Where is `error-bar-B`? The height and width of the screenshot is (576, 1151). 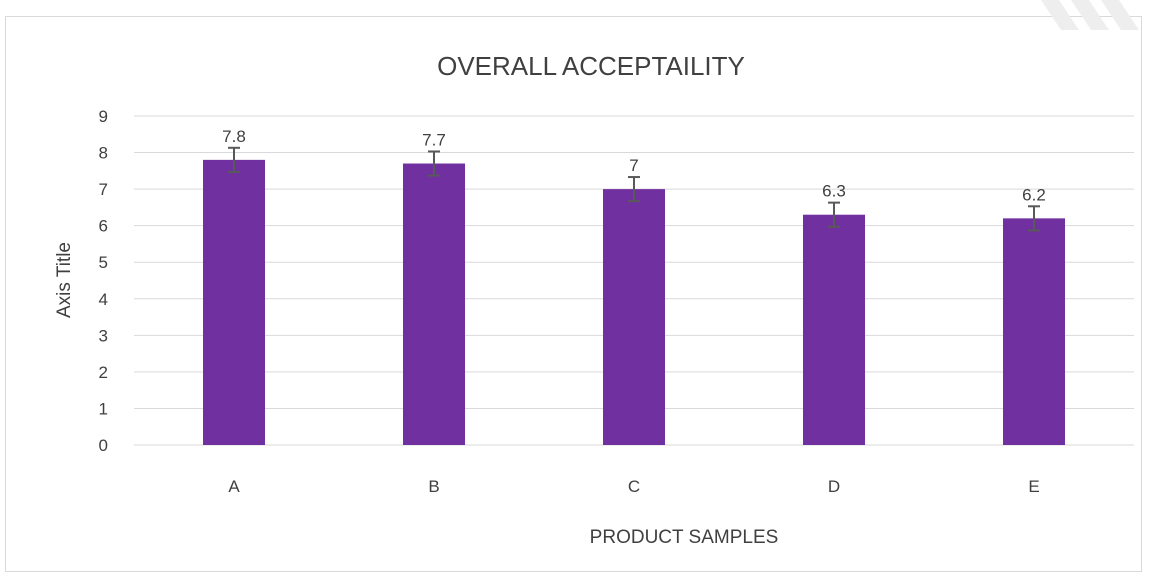
error-bar-B is located at coordinates (434, 163).